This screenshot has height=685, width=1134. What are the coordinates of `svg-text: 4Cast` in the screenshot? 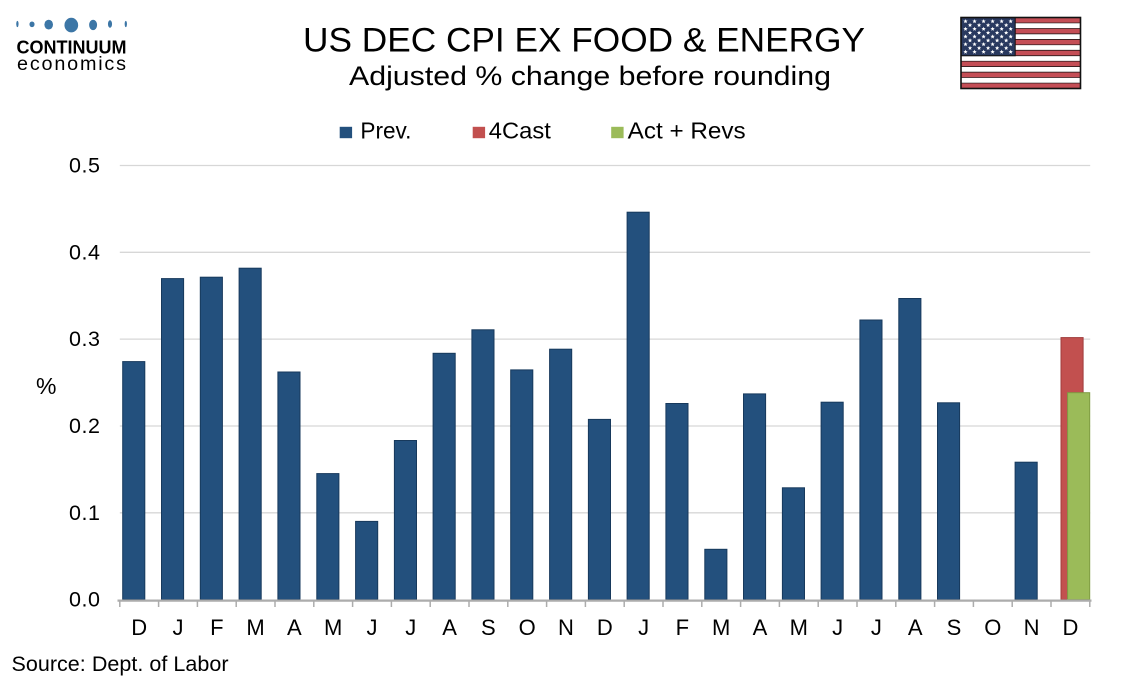 It's located at (520, 131).